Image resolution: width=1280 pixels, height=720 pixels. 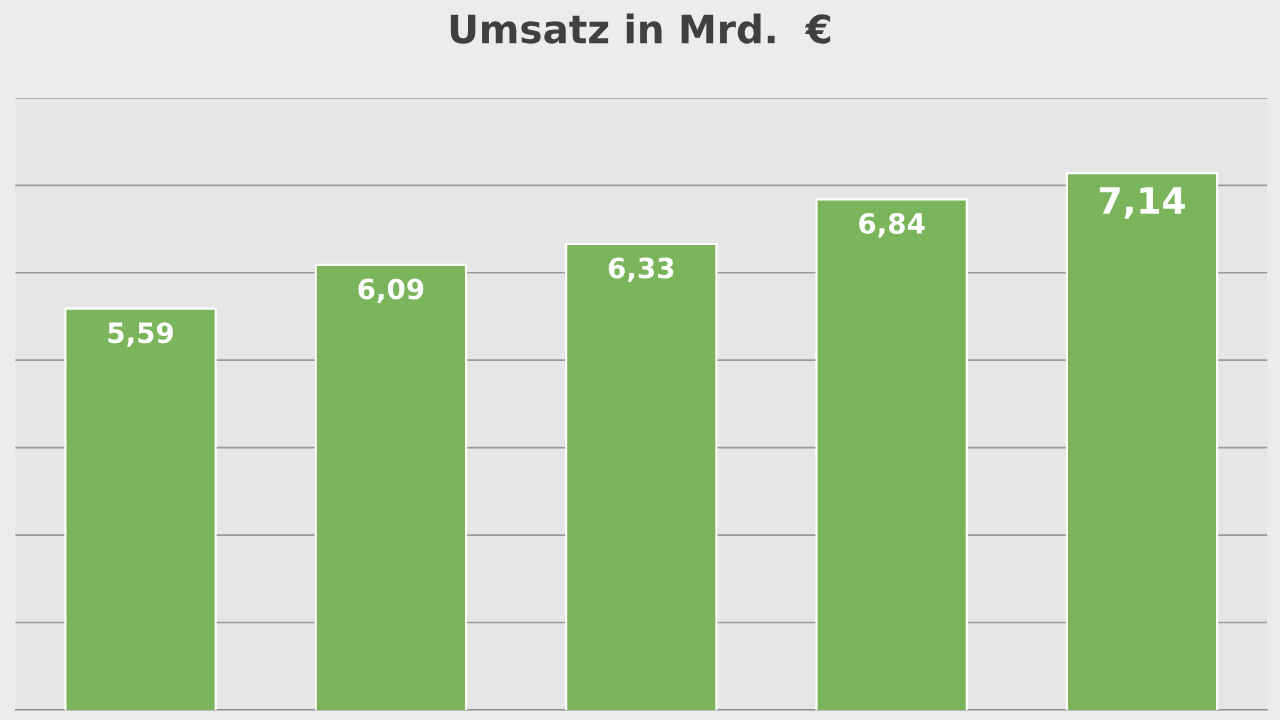 I want to click on data-label: 6,84, so click(x=892, y=225).